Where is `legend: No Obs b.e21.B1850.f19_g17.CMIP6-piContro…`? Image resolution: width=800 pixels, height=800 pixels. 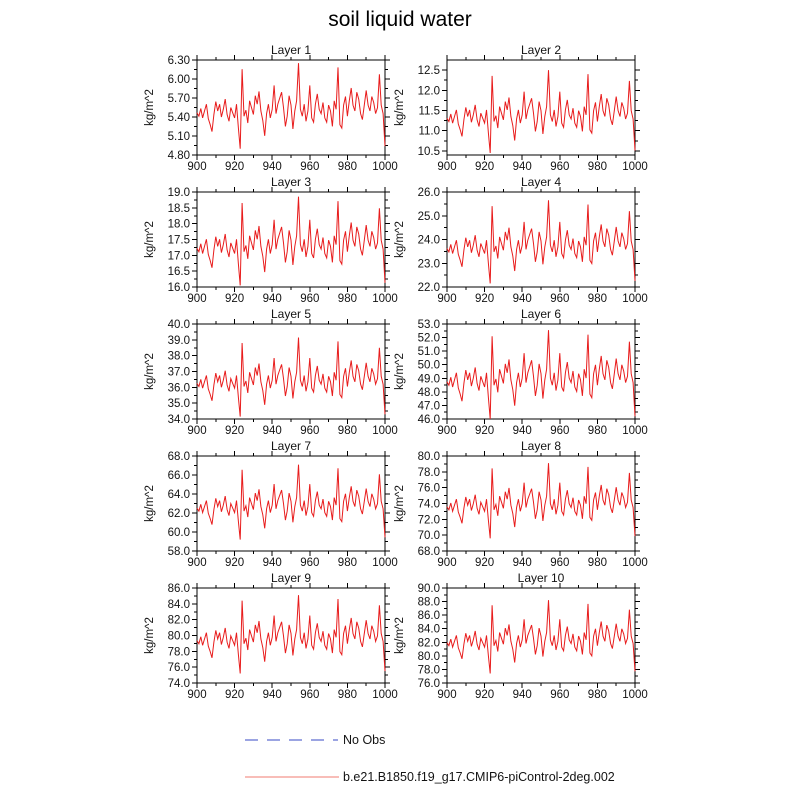 legend: No Obs b.e21.B1850.f19_g17.CMIP6-piContro… is located at coordinates (430, 758).